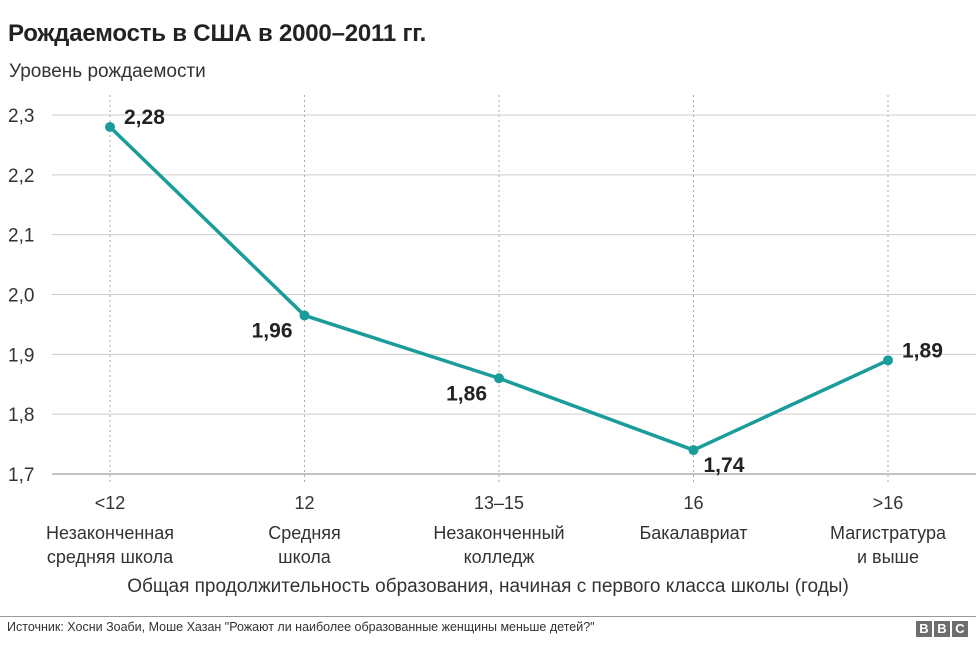 This screenshot has width=976, height=646. I want to click on x-tick-label: средняя школа, so click(110, 557).